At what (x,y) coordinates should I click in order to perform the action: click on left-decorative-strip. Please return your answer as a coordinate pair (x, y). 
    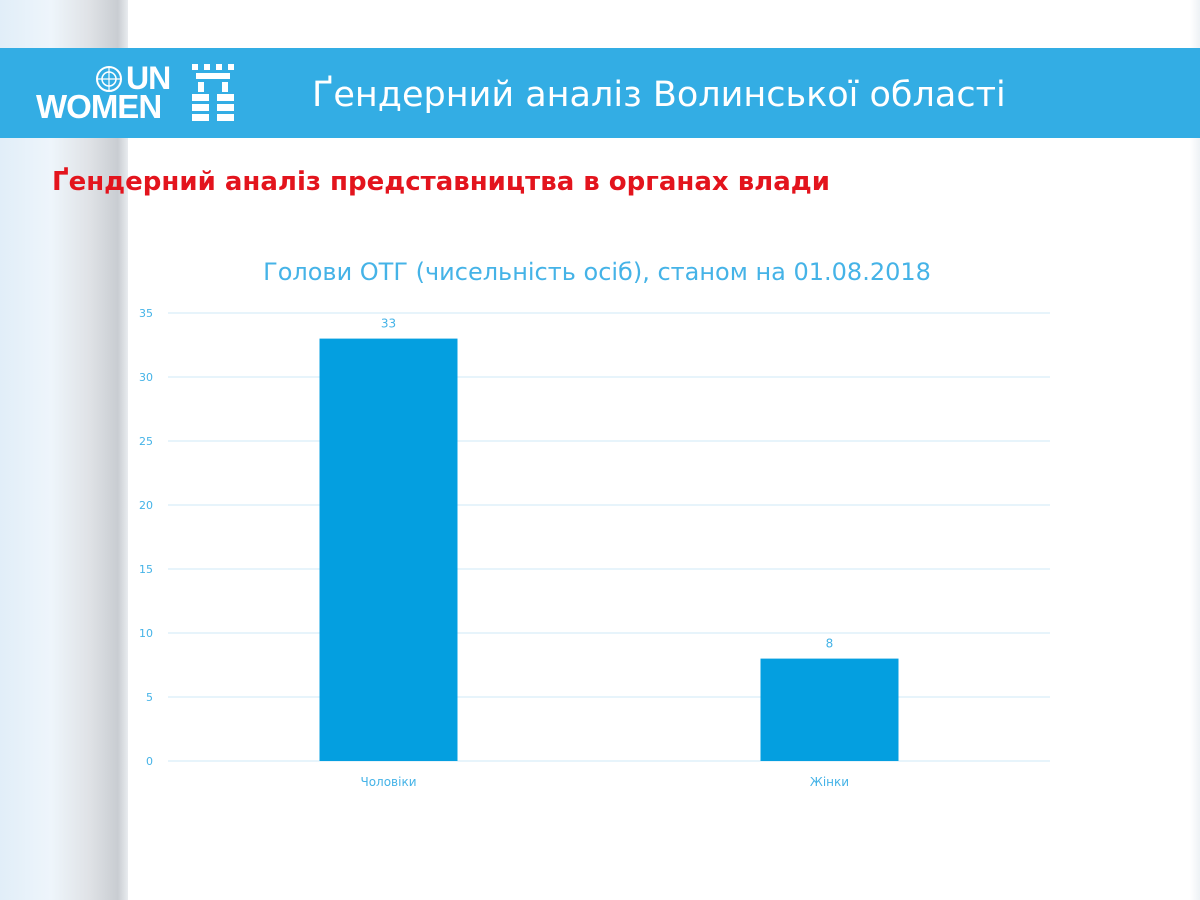
    Looking at the image, I should click on (64, 450).